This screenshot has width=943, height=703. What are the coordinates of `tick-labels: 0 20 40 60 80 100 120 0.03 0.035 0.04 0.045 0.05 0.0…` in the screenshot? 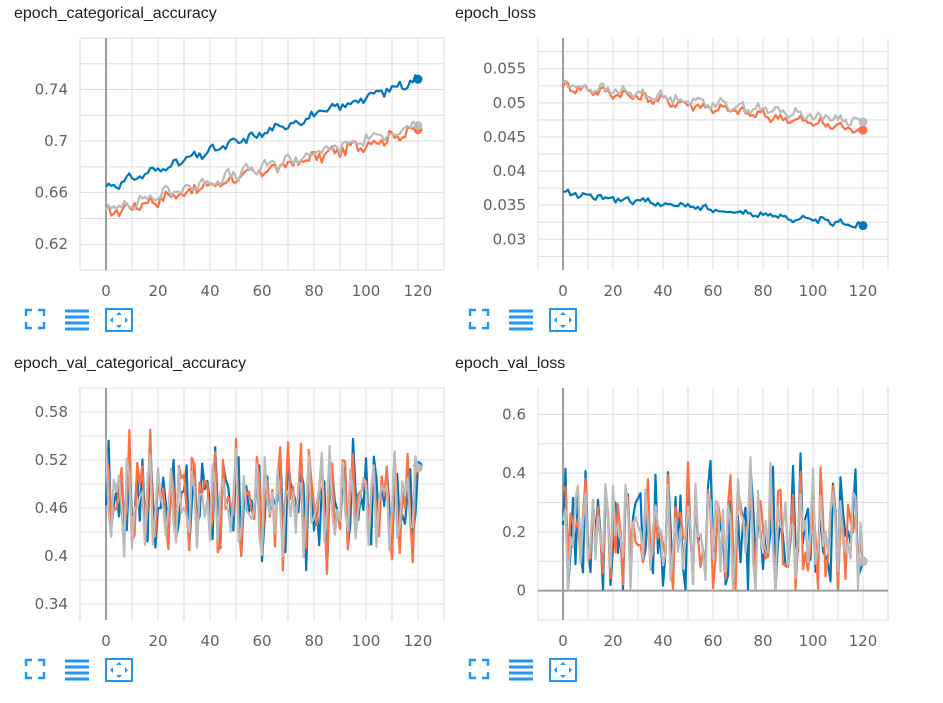 It's located at (680, 180).